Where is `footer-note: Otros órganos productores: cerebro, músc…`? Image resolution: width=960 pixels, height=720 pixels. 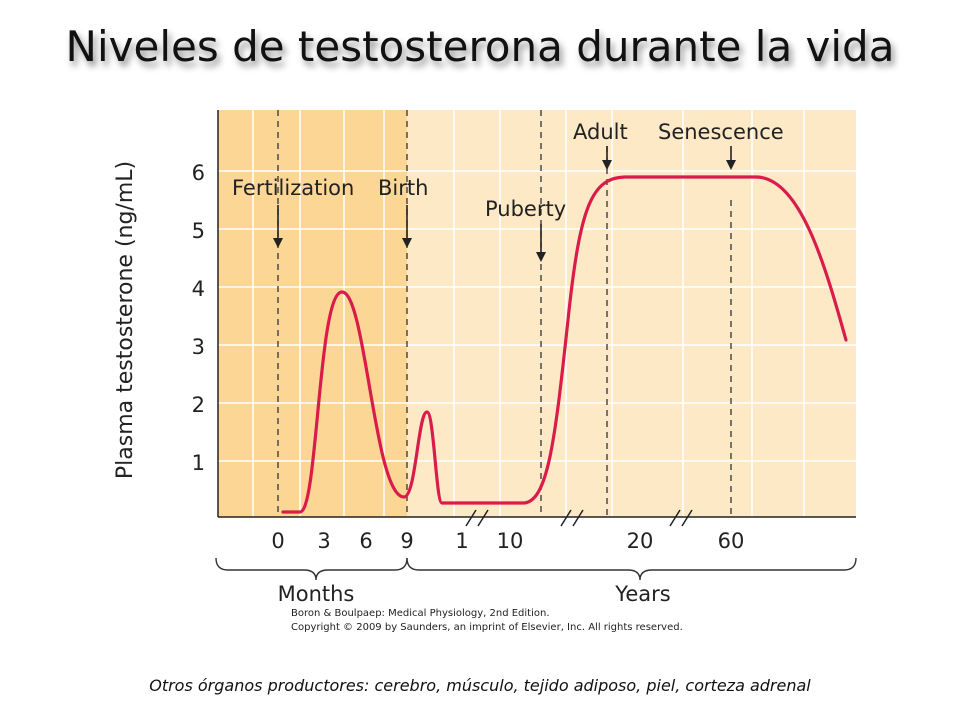 footer-note: Otros órganos productores: cerebro, músc… is located at coordinates (480, 685).